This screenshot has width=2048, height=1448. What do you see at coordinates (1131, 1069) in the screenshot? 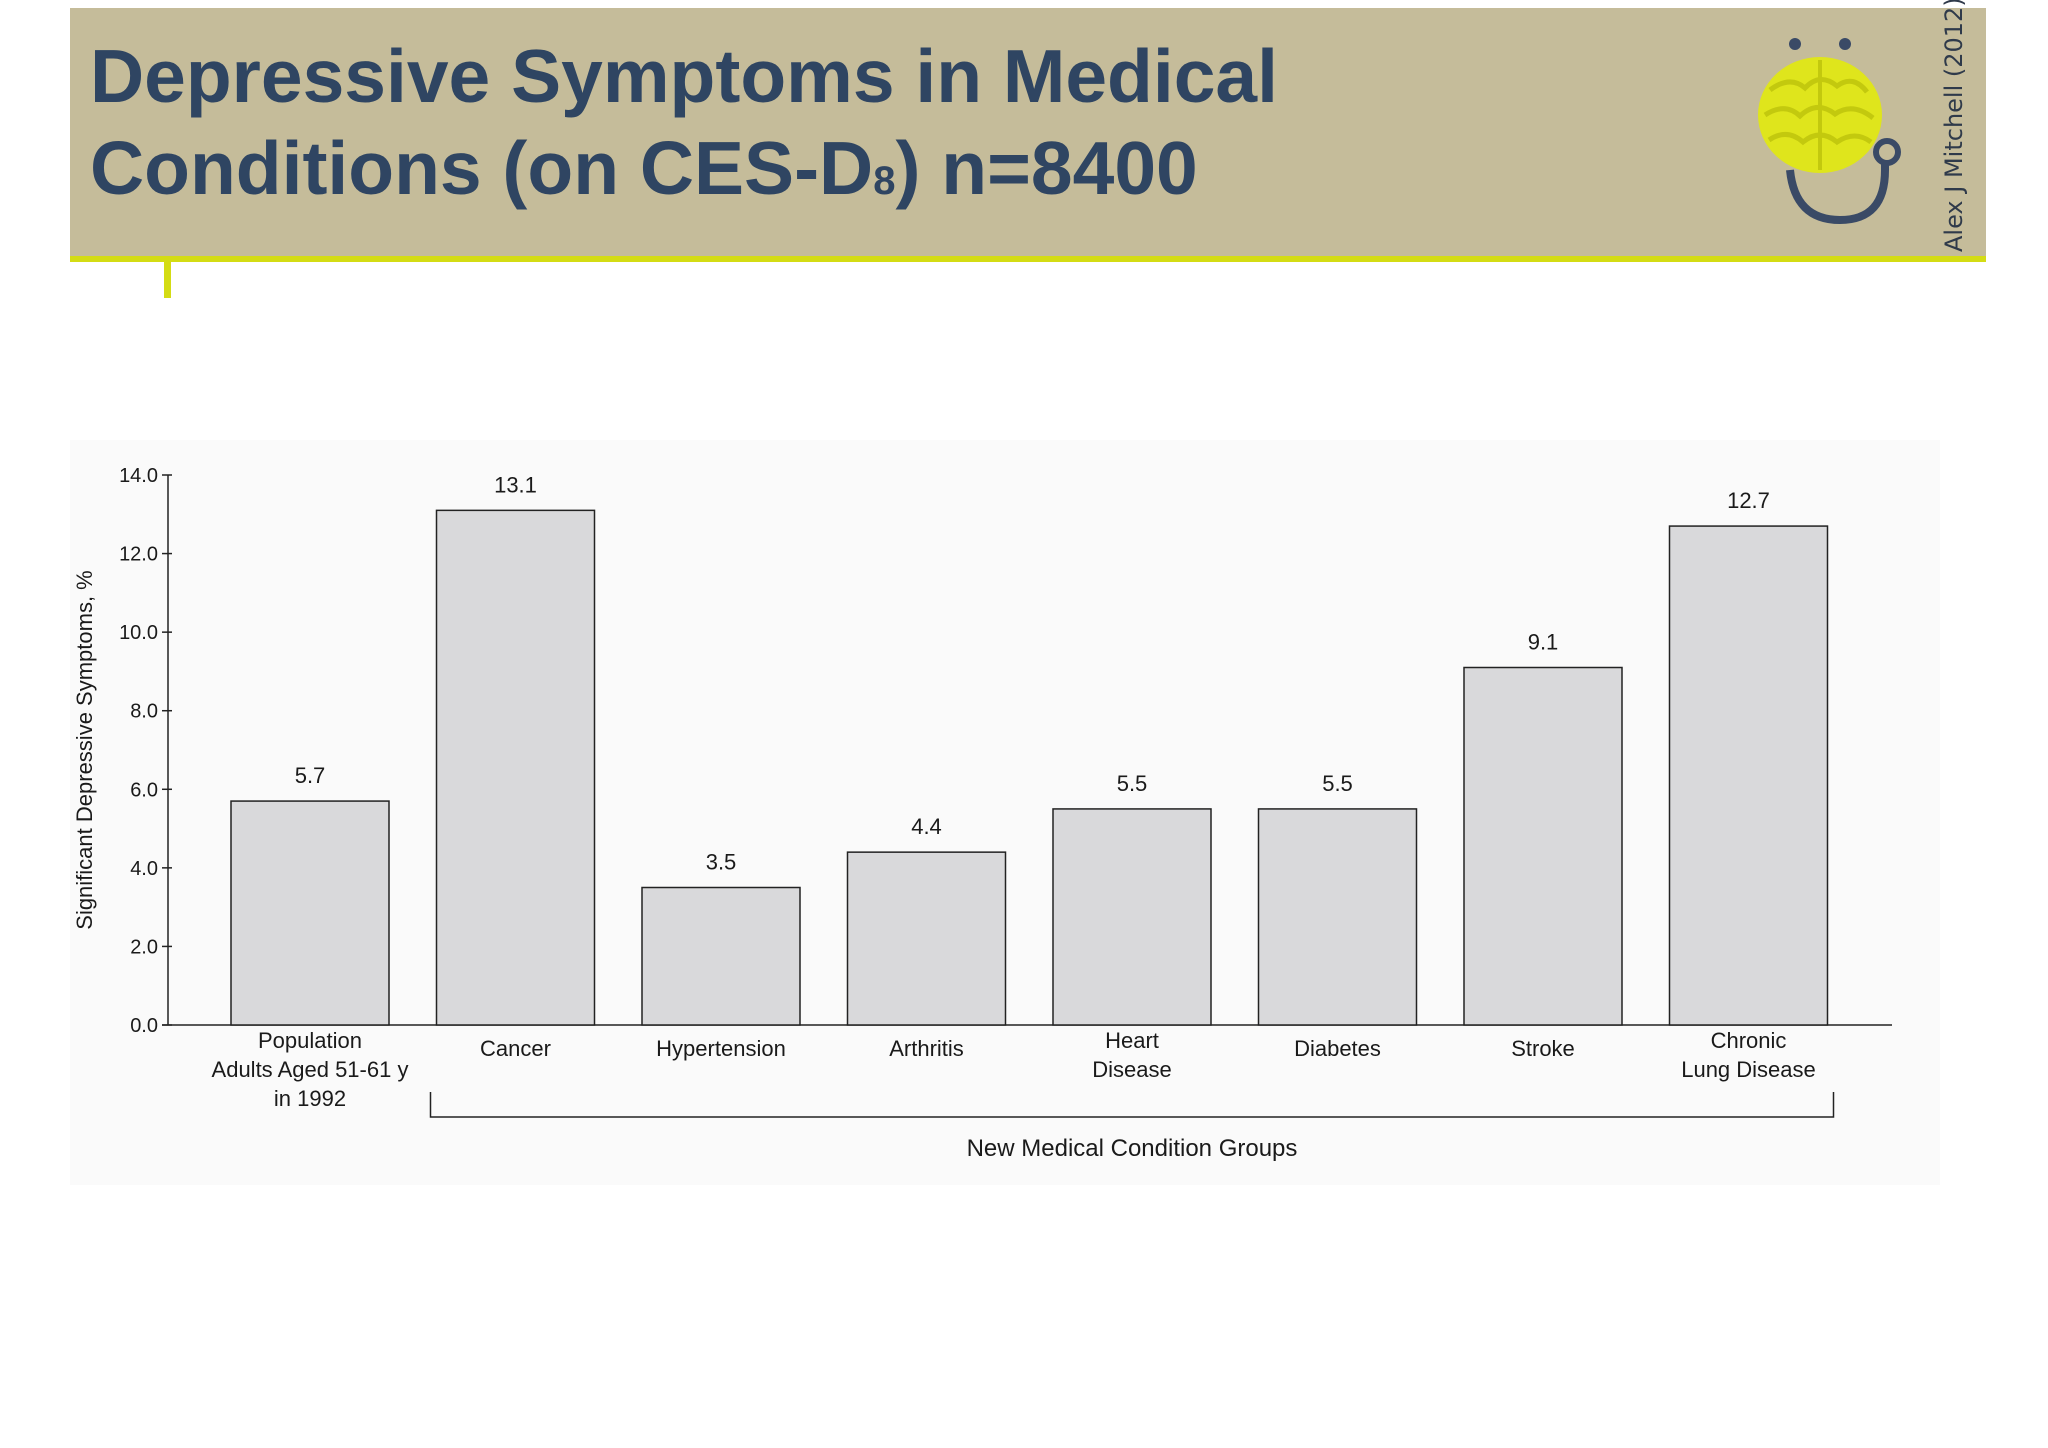
I see `category-label: Disease` at bounding box center [1131, 1069].